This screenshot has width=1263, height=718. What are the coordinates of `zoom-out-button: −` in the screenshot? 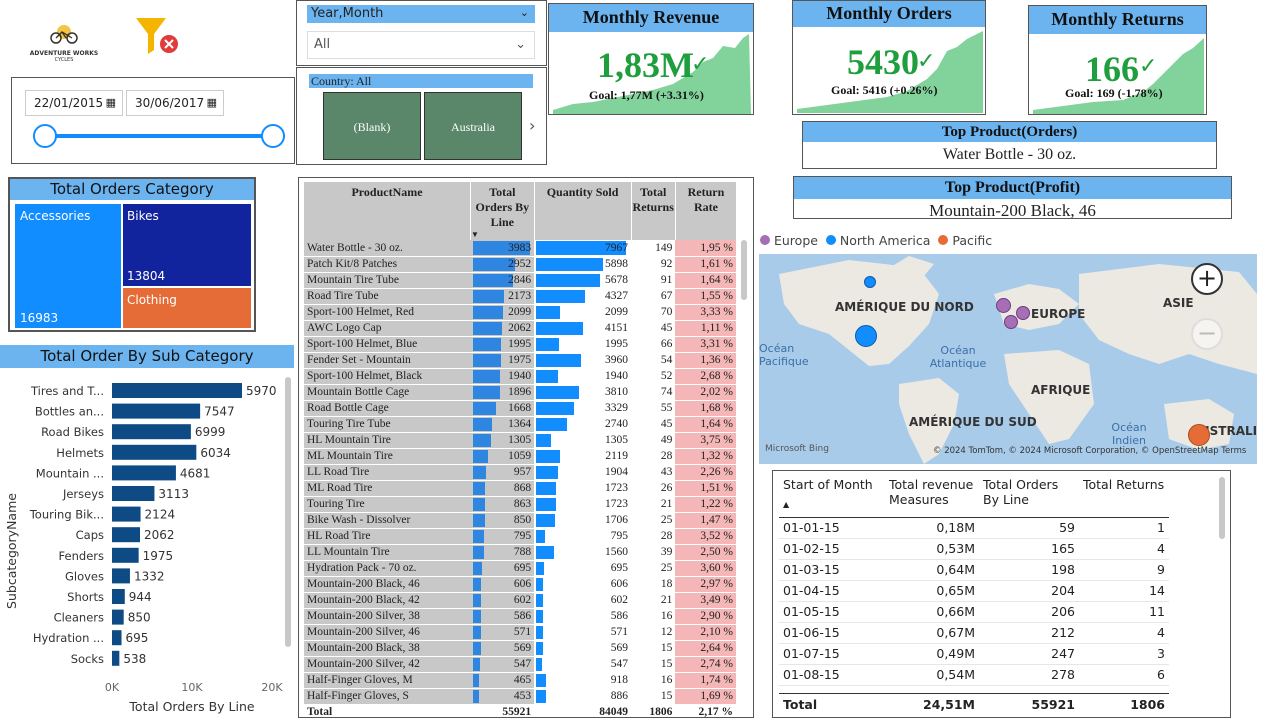 It's located at (1207, 334).